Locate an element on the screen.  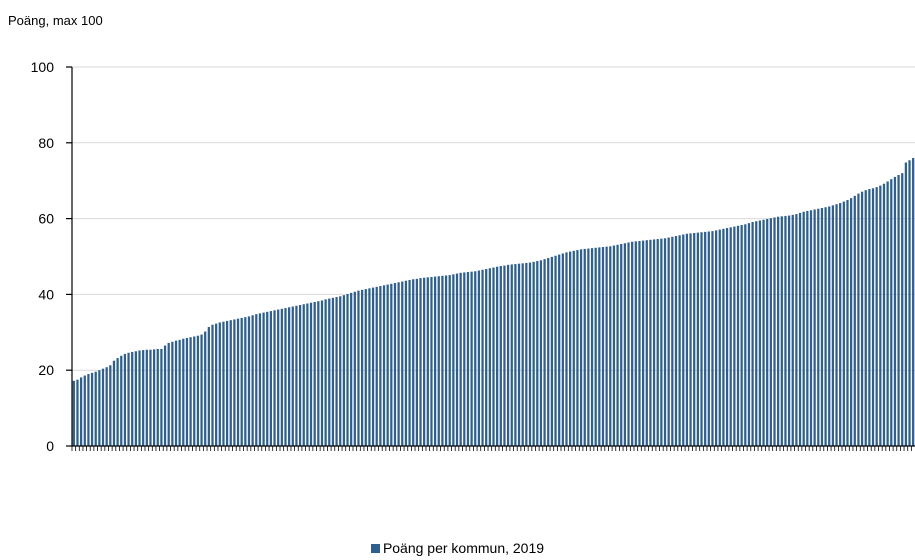
y-tick-label: 100 is located at coordinates (43, 67).